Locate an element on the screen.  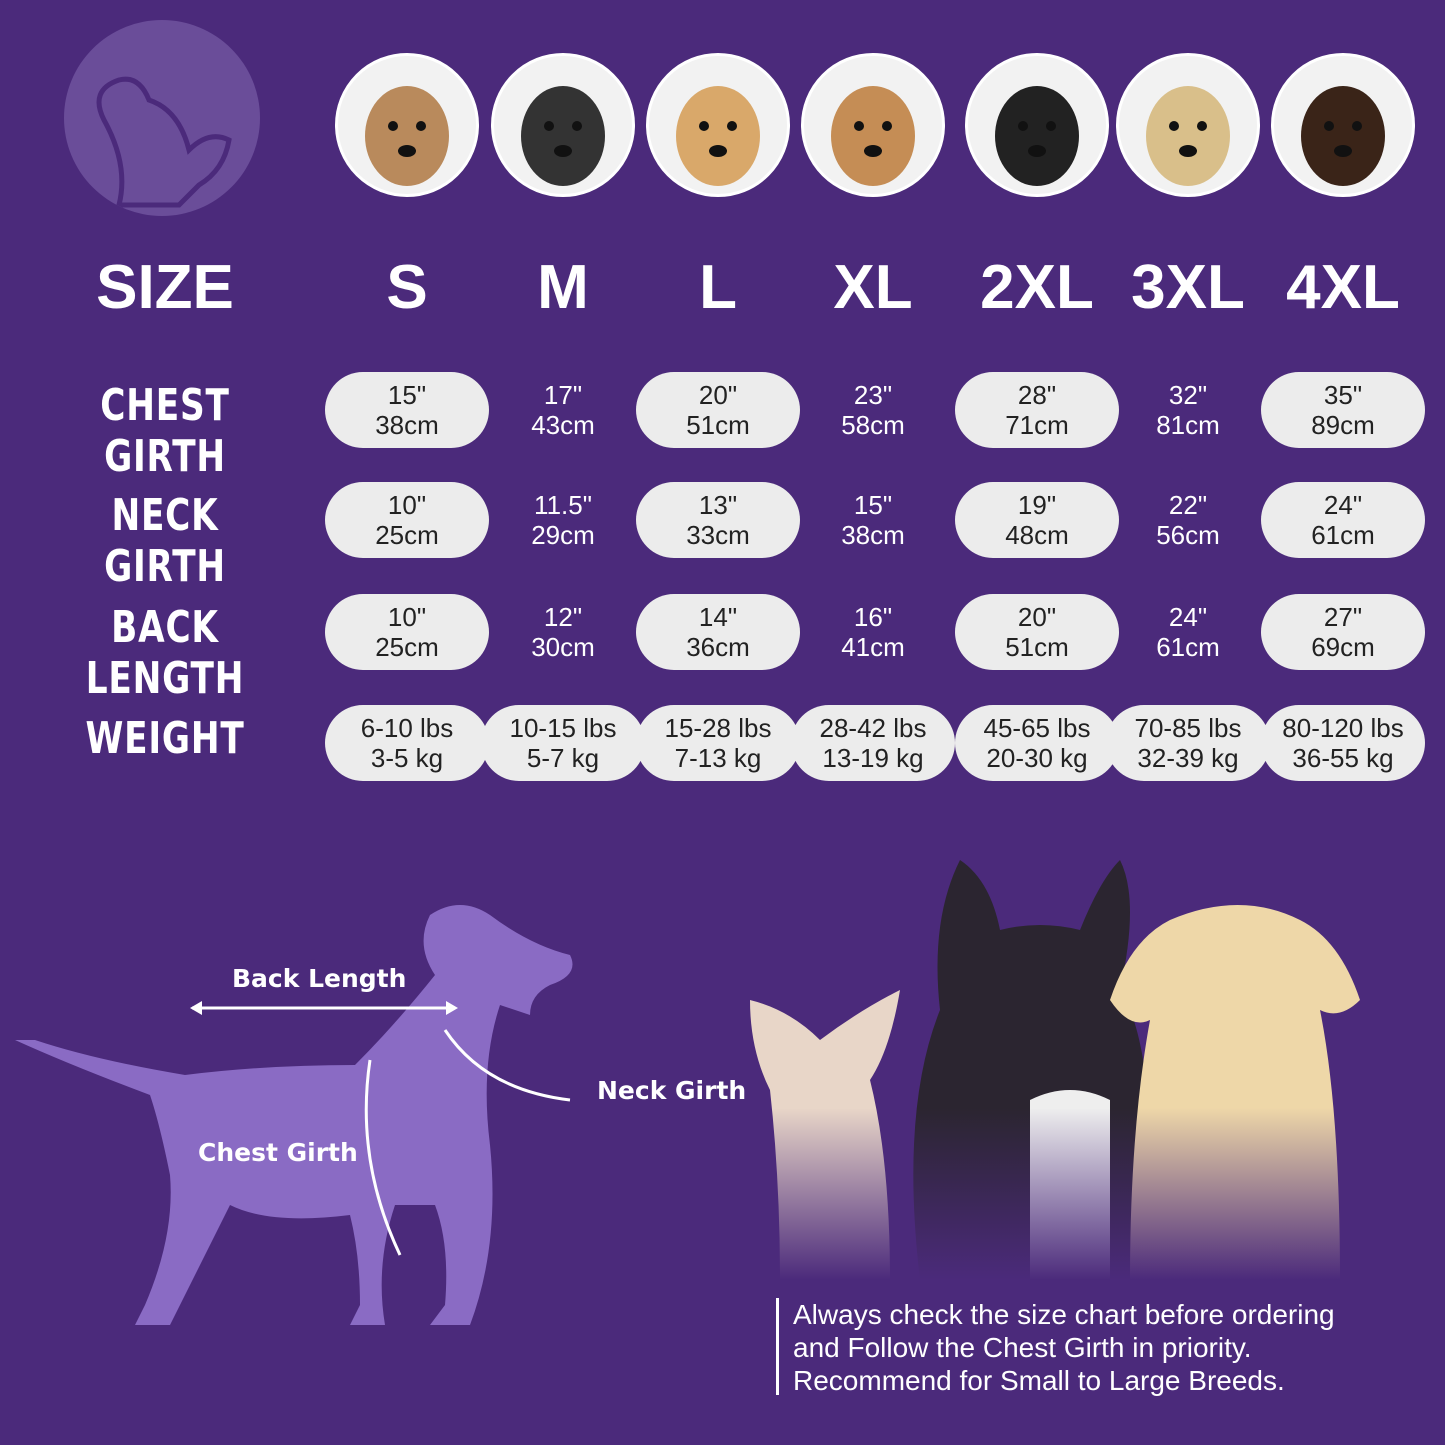
metric-value: 30cm is located at coordinates (563, 647).